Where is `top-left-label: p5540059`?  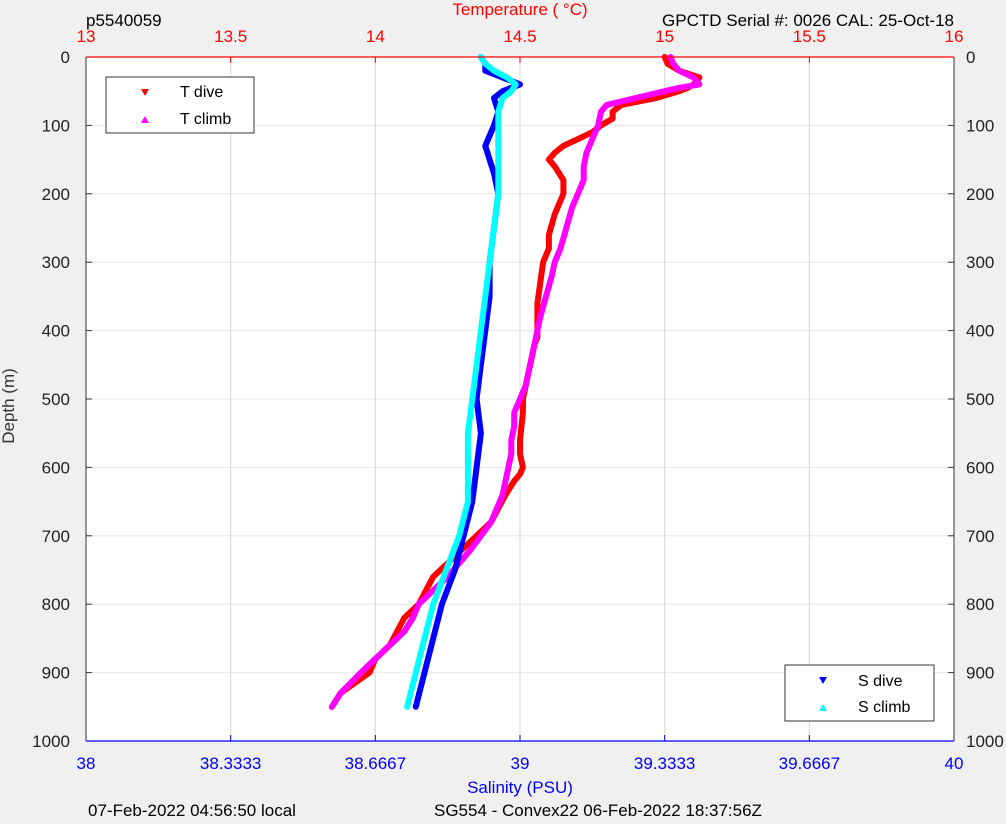 top-left-label: p5540059 is located at coordinates (124, 20).